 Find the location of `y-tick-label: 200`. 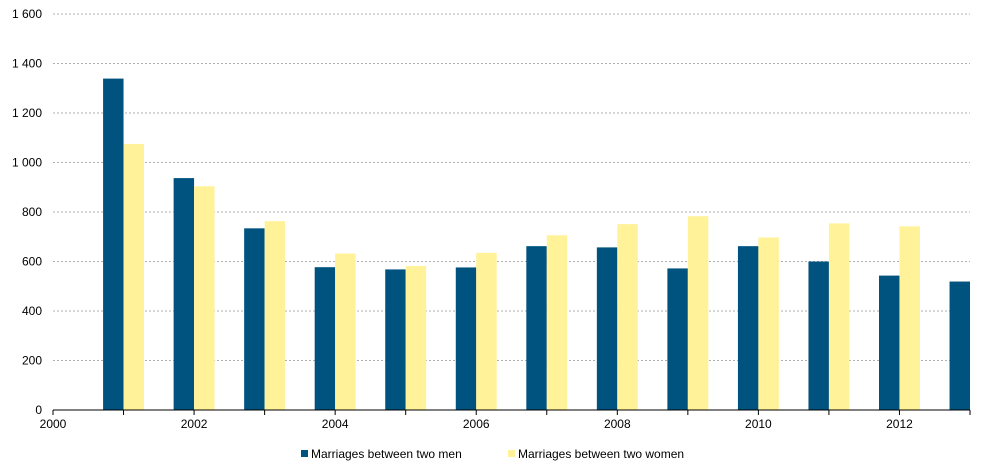

y-tick-label: 200 is located at coordinates (32, 361).